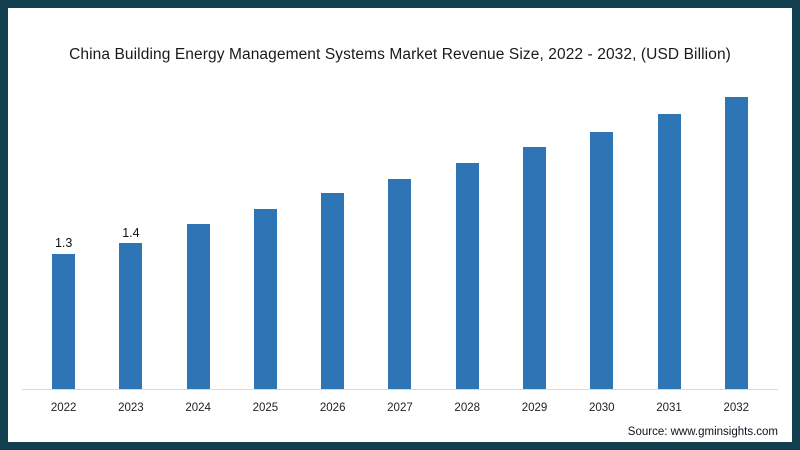 This screenshot has height=450, width=800. Describe the element at coordinates (265, 408) in the screenshot. I see `x-axis-label-2025: 2025` at that location.